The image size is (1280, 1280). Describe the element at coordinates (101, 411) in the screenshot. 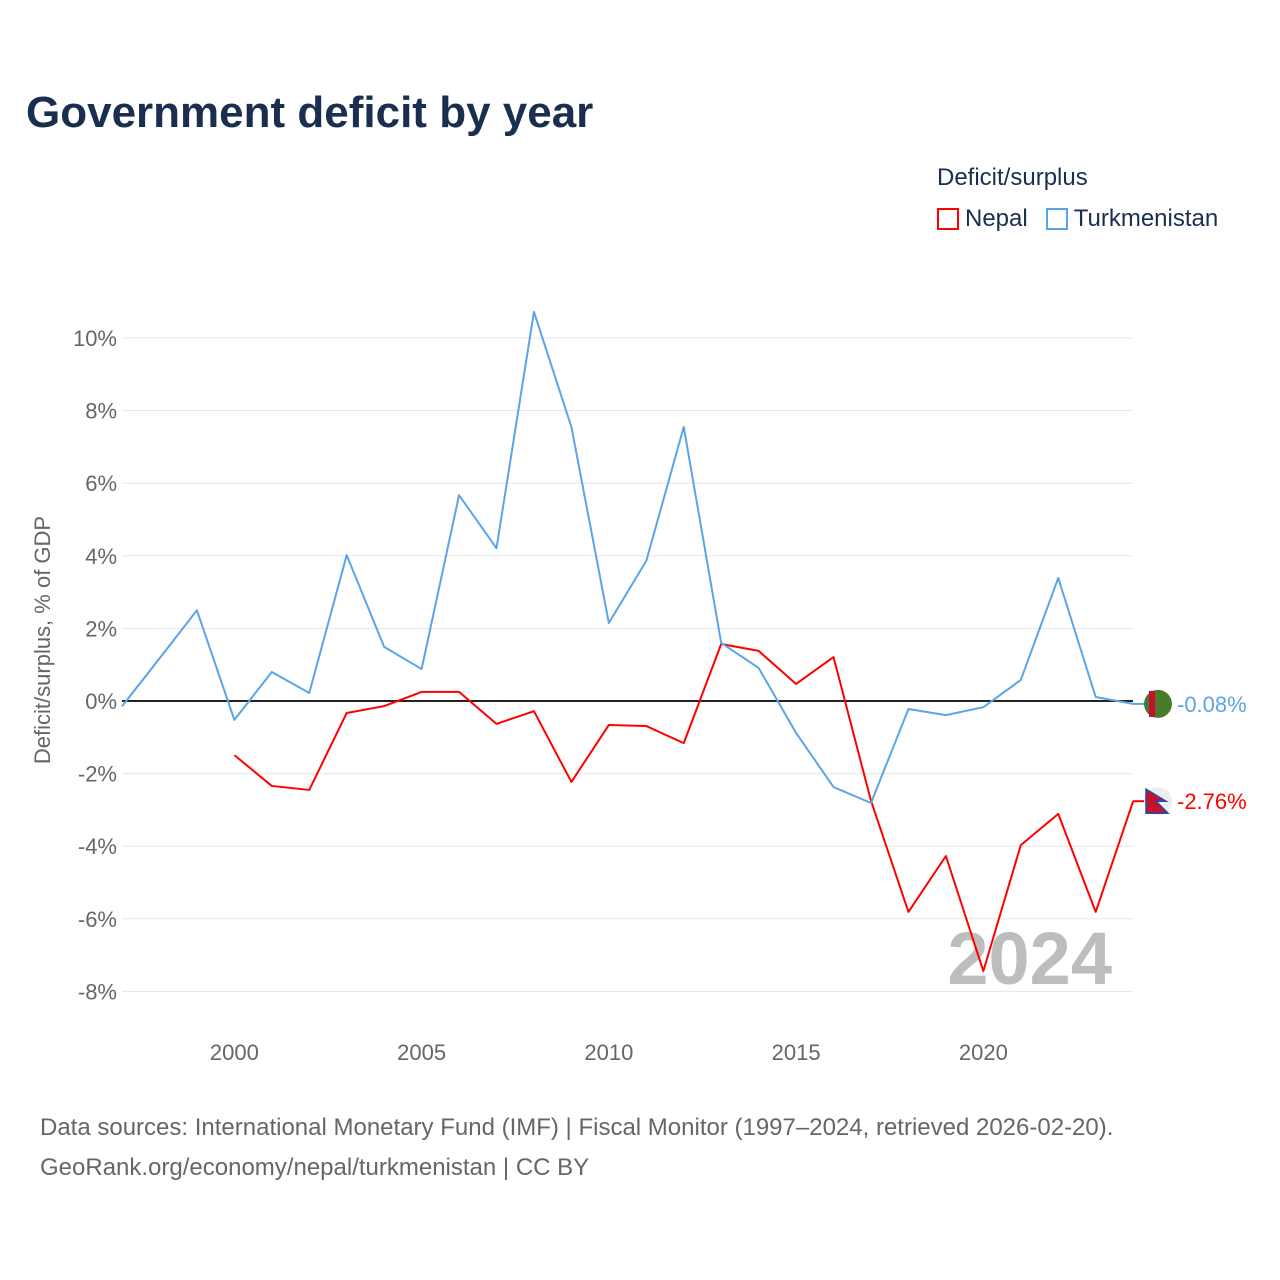

I see `y-tick-label: 8%` at that location.